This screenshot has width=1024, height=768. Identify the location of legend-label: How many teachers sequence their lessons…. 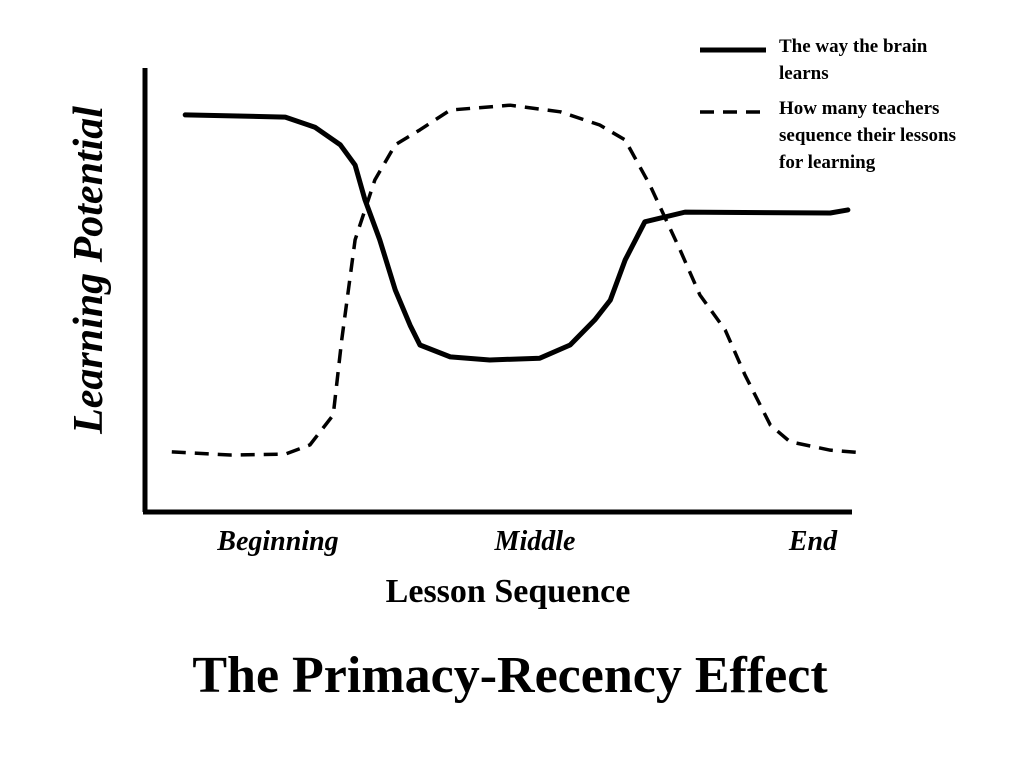
(867, 135).